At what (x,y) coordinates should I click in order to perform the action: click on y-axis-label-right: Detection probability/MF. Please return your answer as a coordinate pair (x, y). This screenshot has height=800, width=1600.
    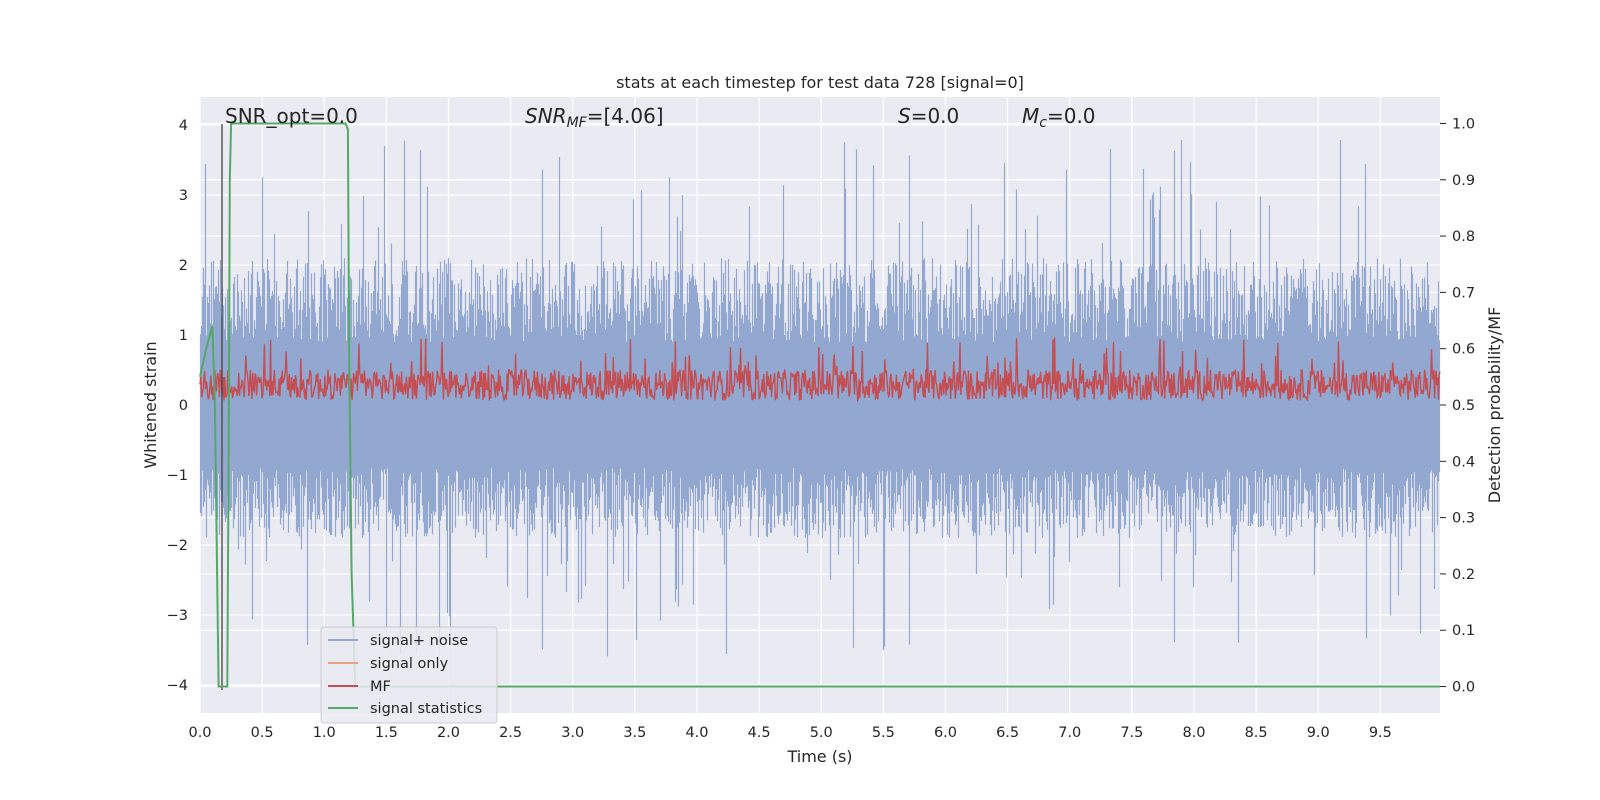
    Looking at the image, I should click on (1494, 405).